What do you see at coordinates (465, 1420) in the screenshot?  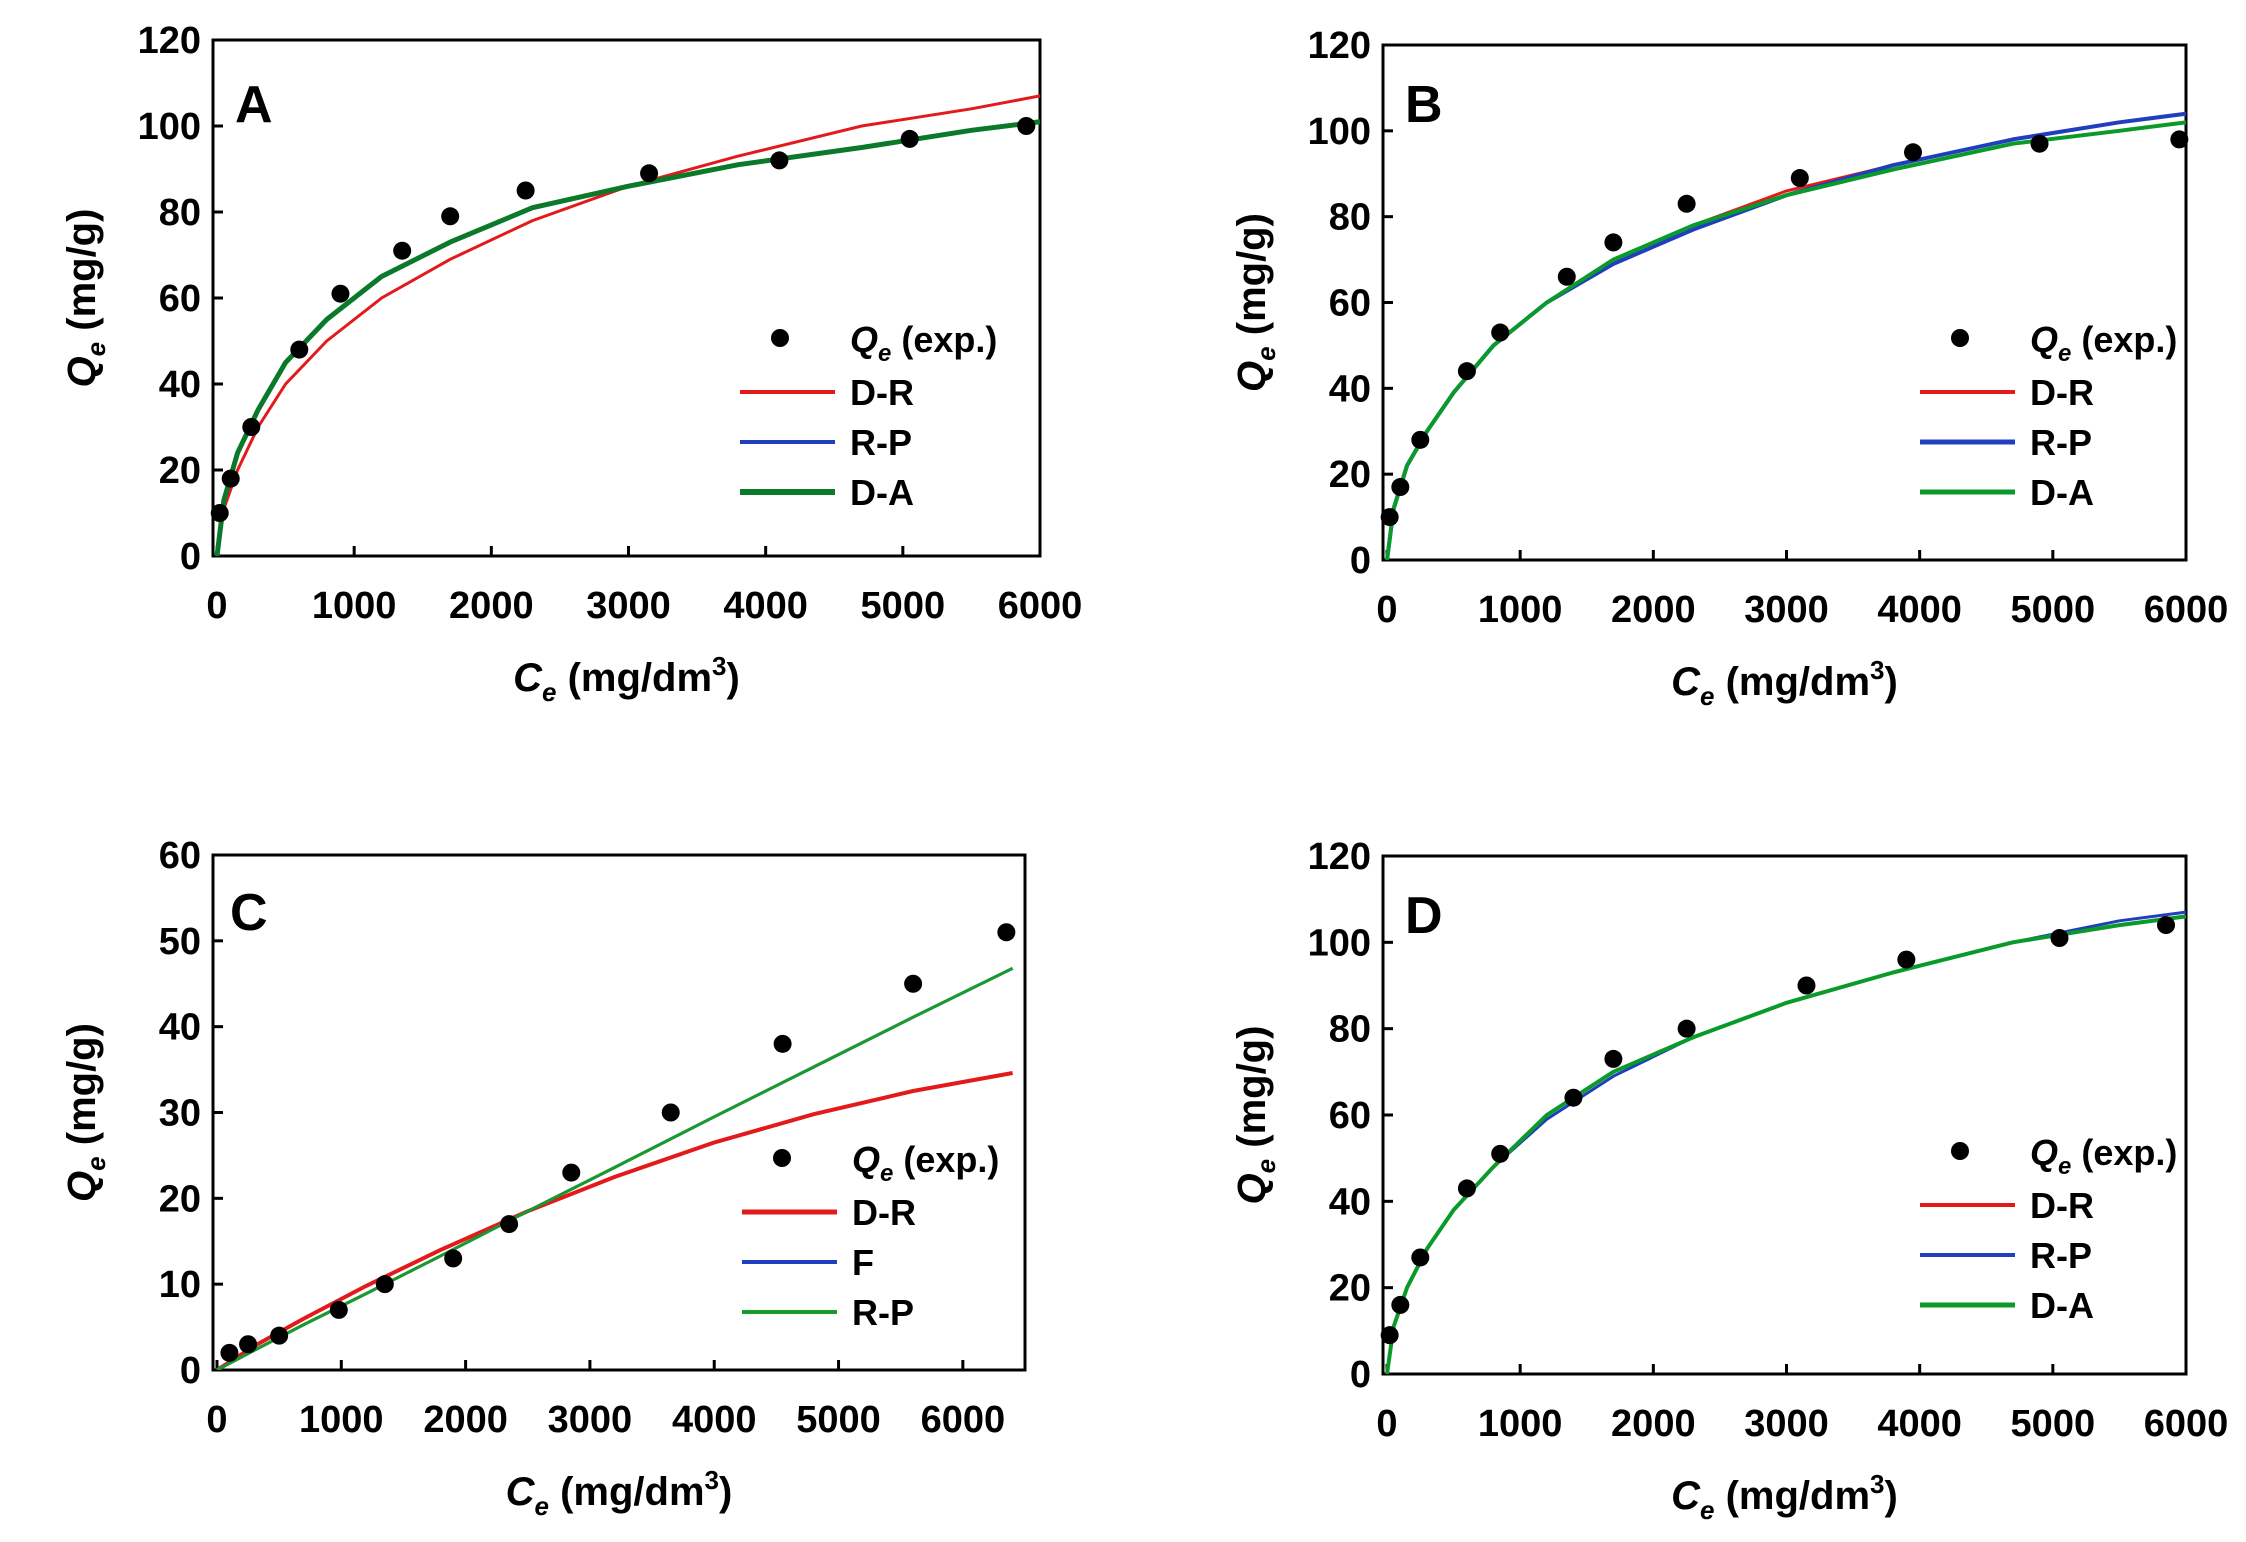 I see `x-tick-label: 2000` at bounding box center [465, 1420].